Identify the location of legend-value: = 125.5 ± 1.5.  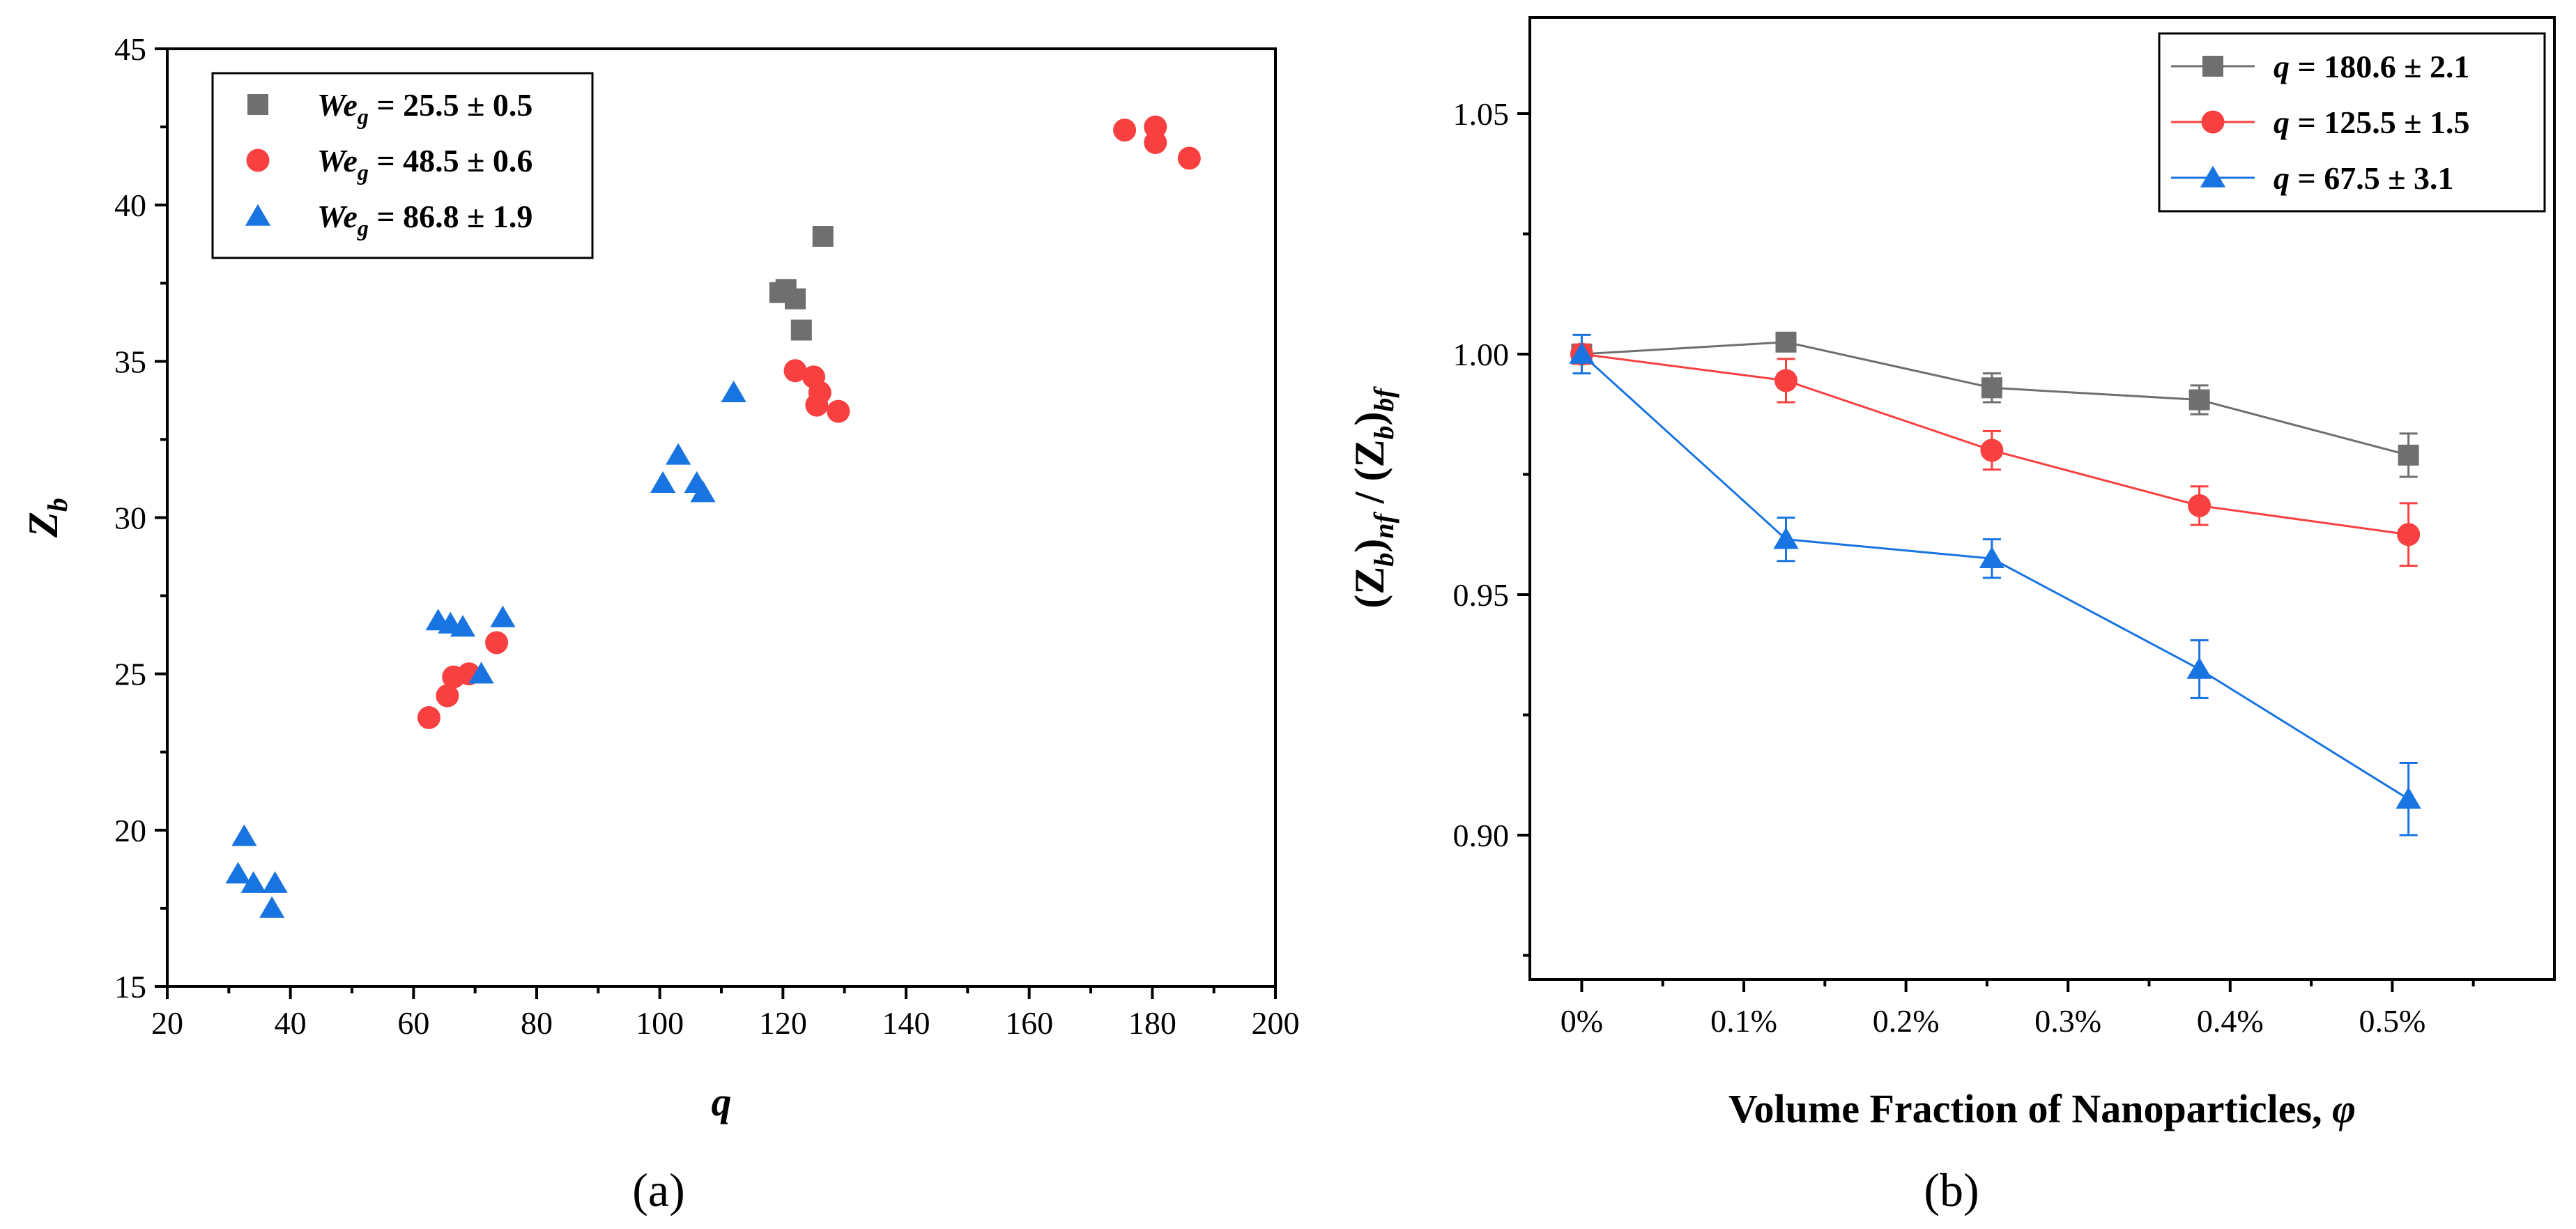
(2379, 122).